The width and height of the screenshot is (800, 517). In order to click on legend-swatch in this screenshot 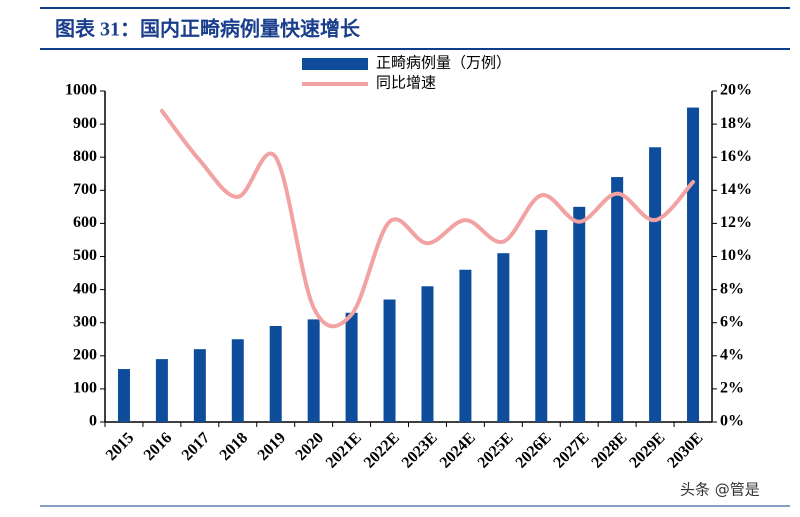, I will do `click(335, 64)`.